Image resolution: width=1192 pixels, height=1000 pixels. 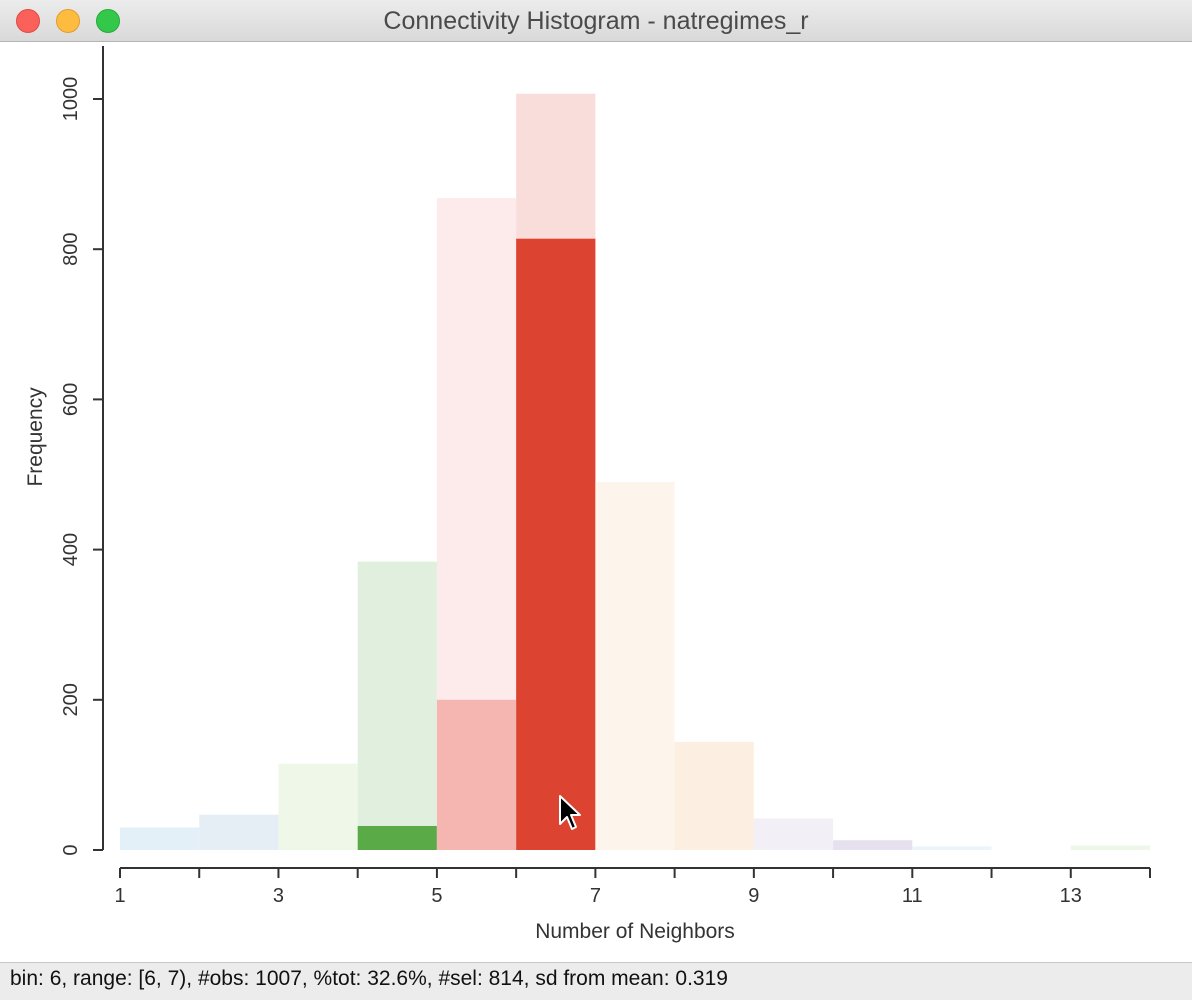 I want to click on window-title: Connectivity Histogram - natregimes_r, so click(x=596, y=21).